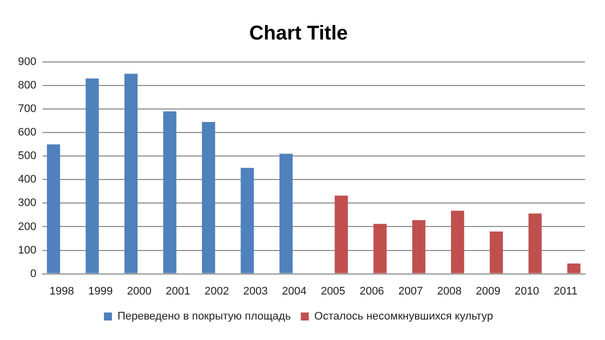  I want to click on x-tick-label: 1999, so click(100, 291).